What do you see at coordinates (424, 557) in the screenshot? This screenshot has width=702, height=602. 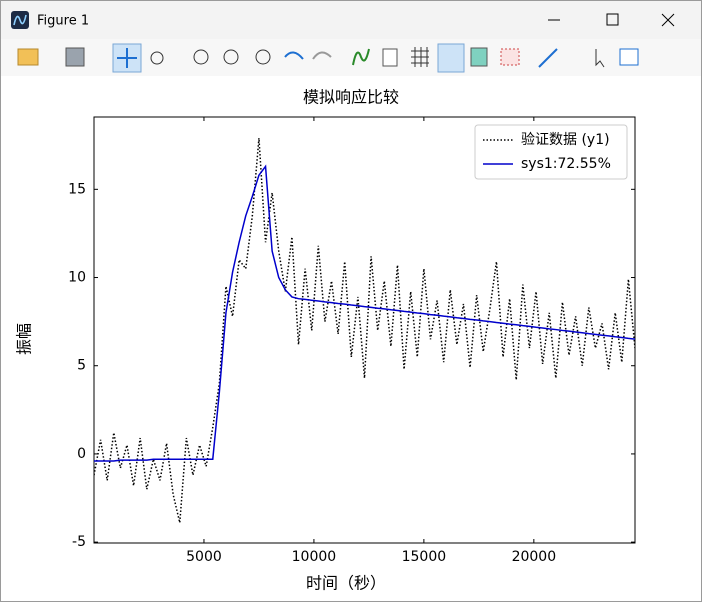 I see `x-tick-label: 15000` at bounding box center [424, 557].